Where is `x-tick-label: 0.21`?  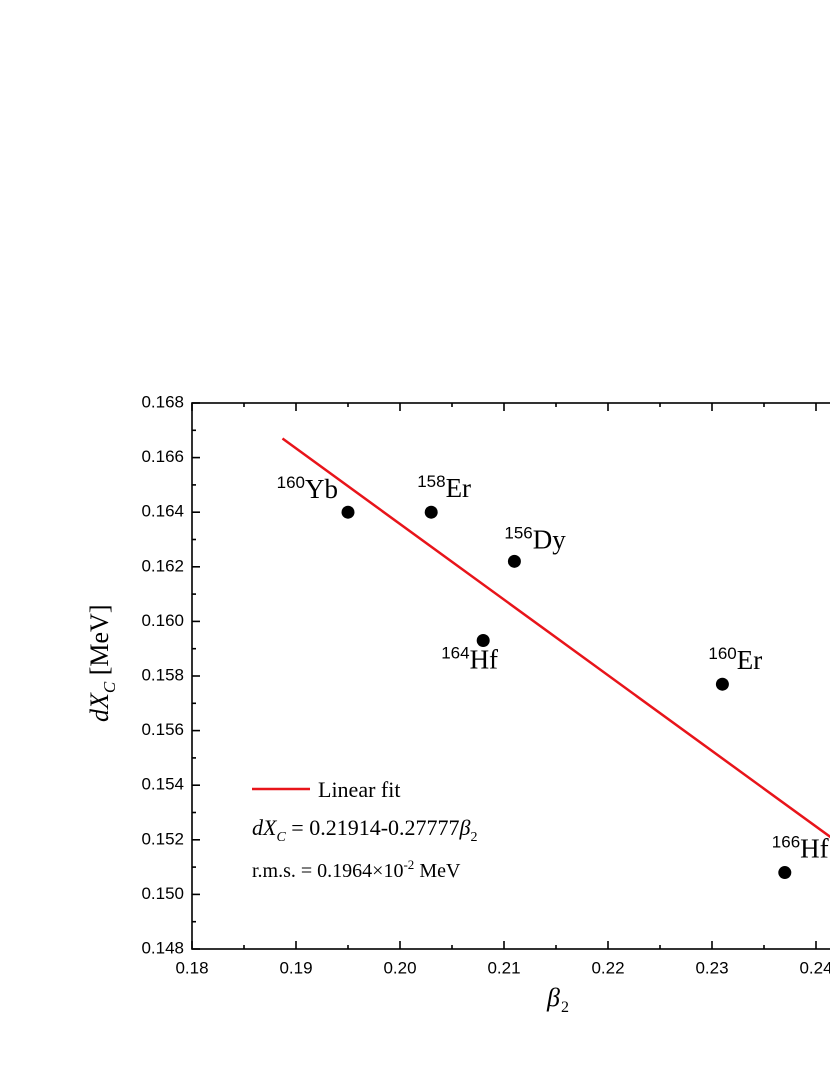 x-tick-label: 0.21 is located at coordinates (503, 967).